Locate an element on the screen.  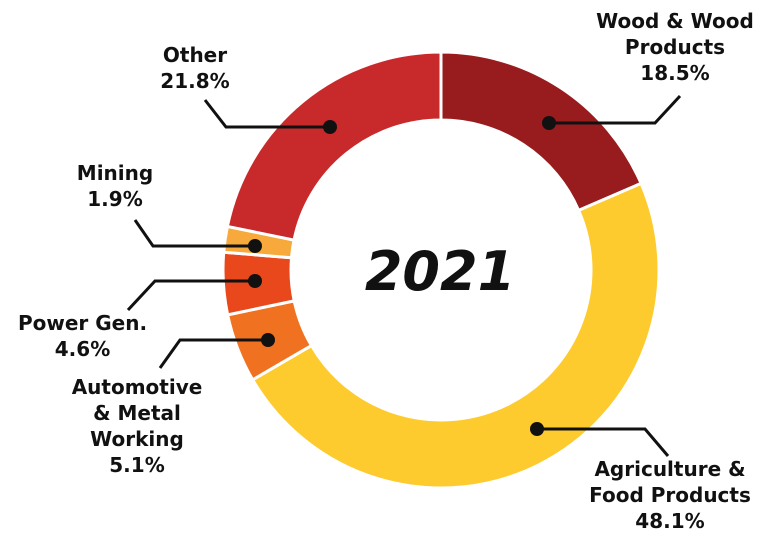
label-agri-line2: Food Products is located at coordinates (670, 495).